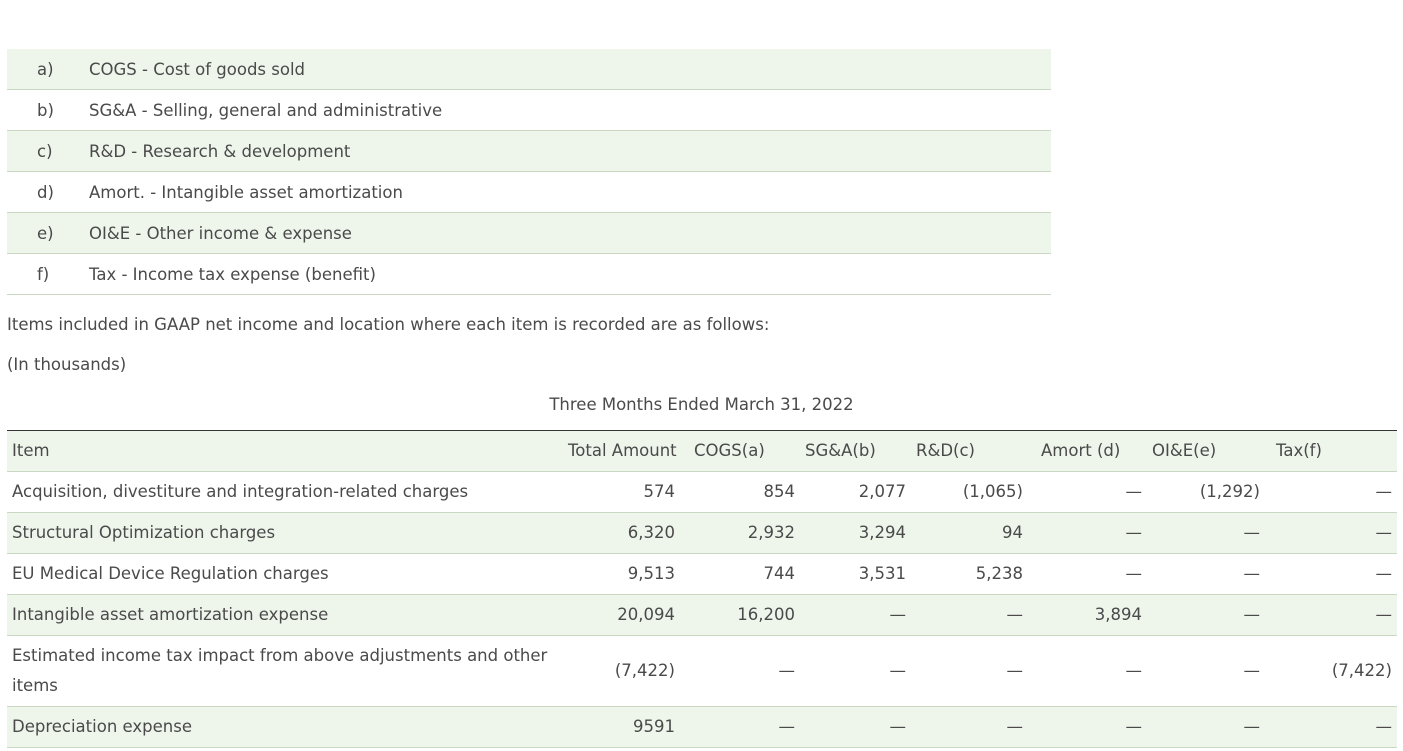 The image size is (1403, 751). What do you see at coordinates (621, 533) in the screenshot?
I see `cell-total: 6,320` at bounding box center [621, 533].